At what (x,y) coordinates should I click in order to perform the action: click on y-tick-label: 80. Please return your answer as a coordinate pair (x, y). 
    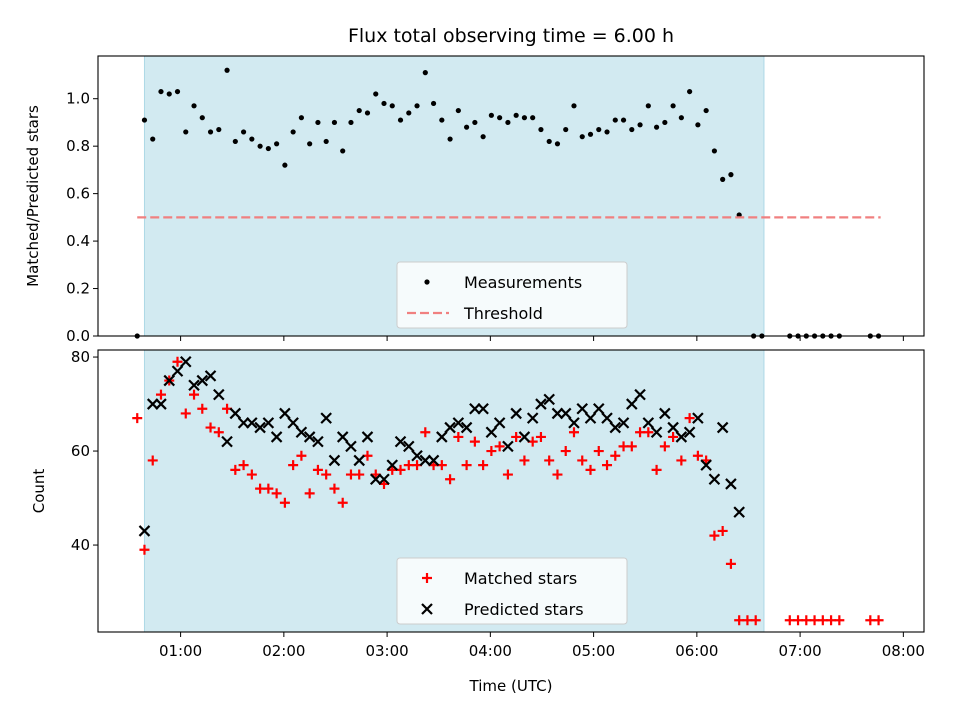
    Looking at the image, I should click on (80, 357).